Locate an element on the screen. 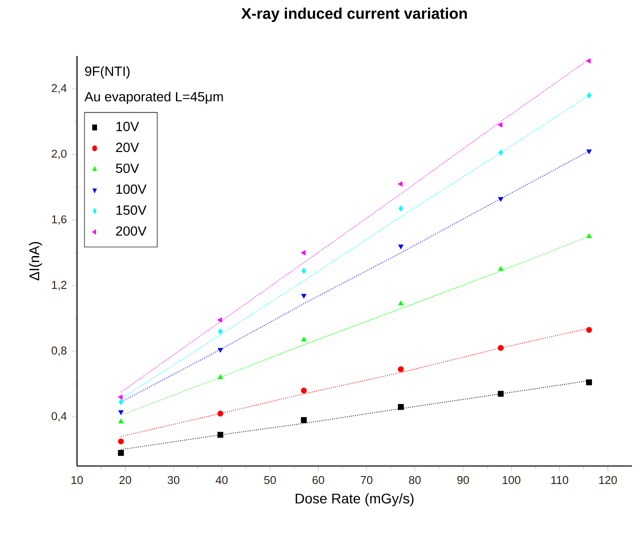  y-axis-title: ΔI(nA) is located at coordinates (35, 261).